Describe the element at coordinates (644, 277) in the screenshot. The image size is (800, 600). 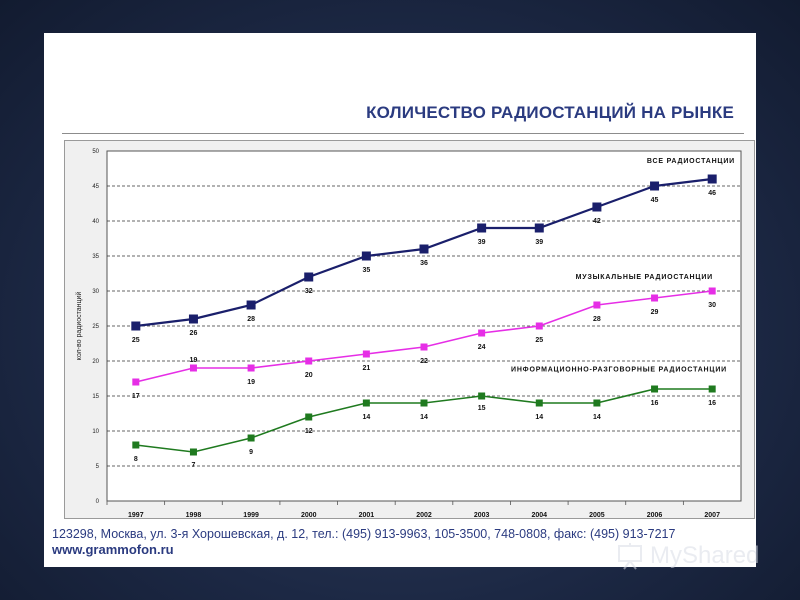
I see `series-label: МУЗЫКАЛЬНЫЕ РАДИОСТАНЦИИ` at that location.